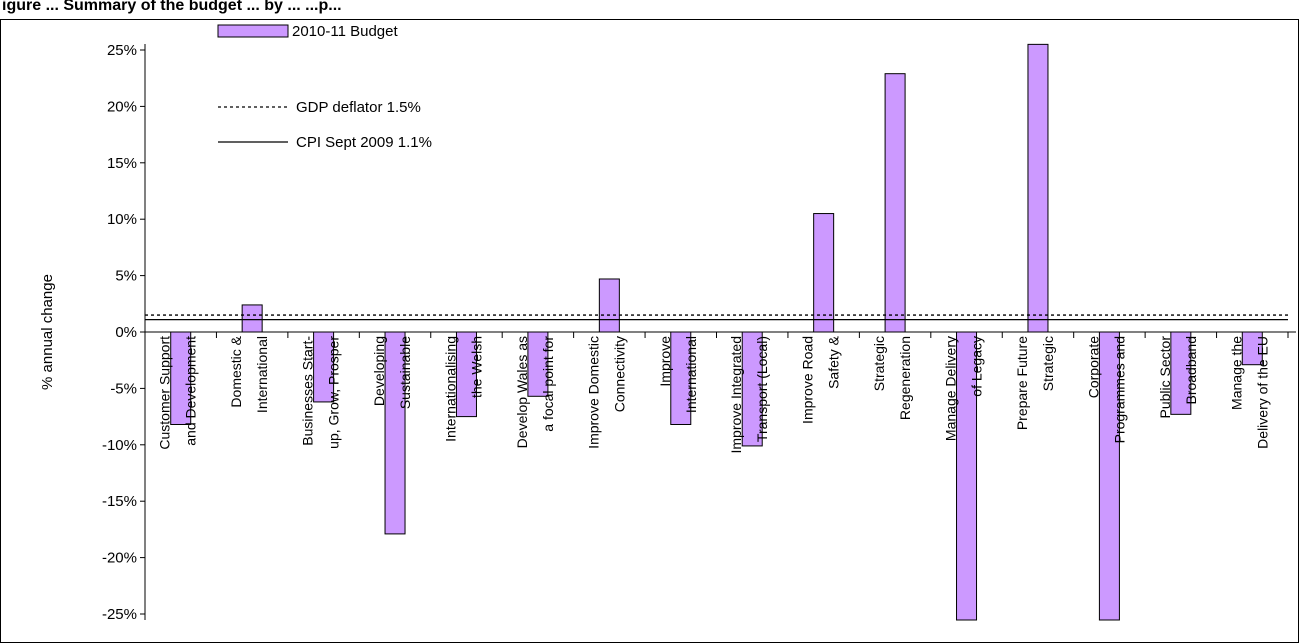  What do you see at coordinates (1165, 377) in the screenshot?
I see `category-label: Public Sector` at bounding box center [1165, 377].